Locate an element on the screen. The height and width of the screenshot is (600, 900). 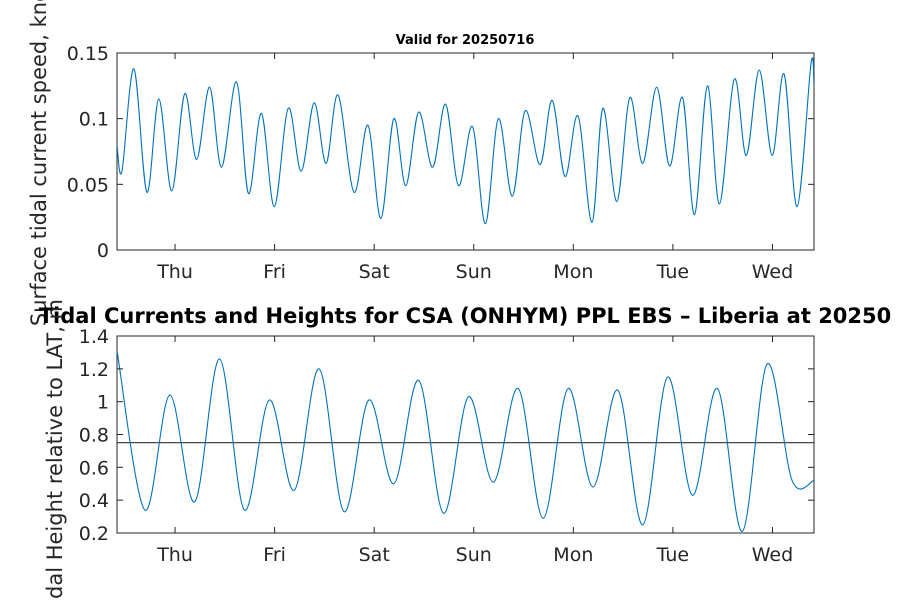
y-tick-label: 0.2 is located at coordinates (94, 534).